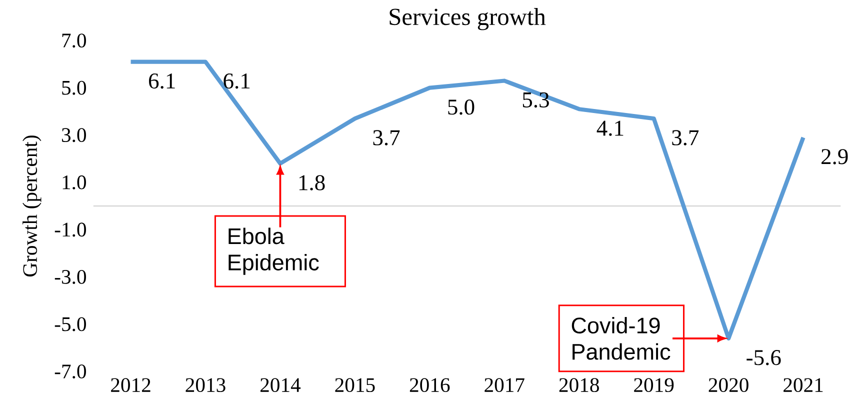 The height and width of the screenshot is (417, 854). Describe the element at coordinates (70, 277) in the screenshot. I see `y-tick-label: -3.0` at that location.